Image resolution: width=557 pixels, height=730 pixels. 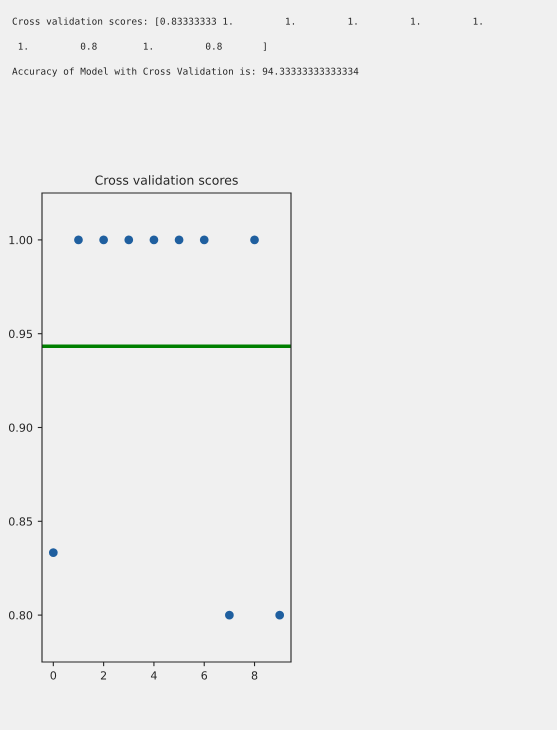 What do you see at coordinates (20, 521) in the screenshot?
I see `y-tick-label: 0.85` at bounding box center [20, 521].